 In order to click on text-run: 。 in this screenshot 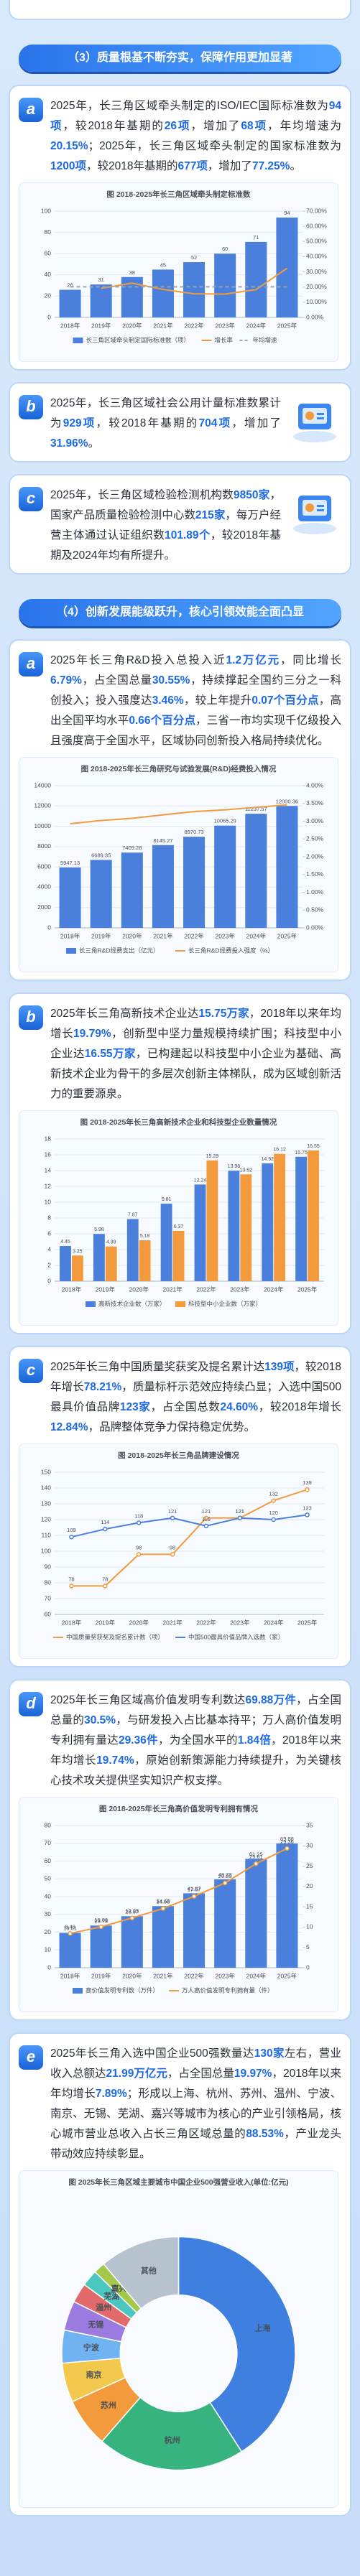, I will do `click(94, 444)`.